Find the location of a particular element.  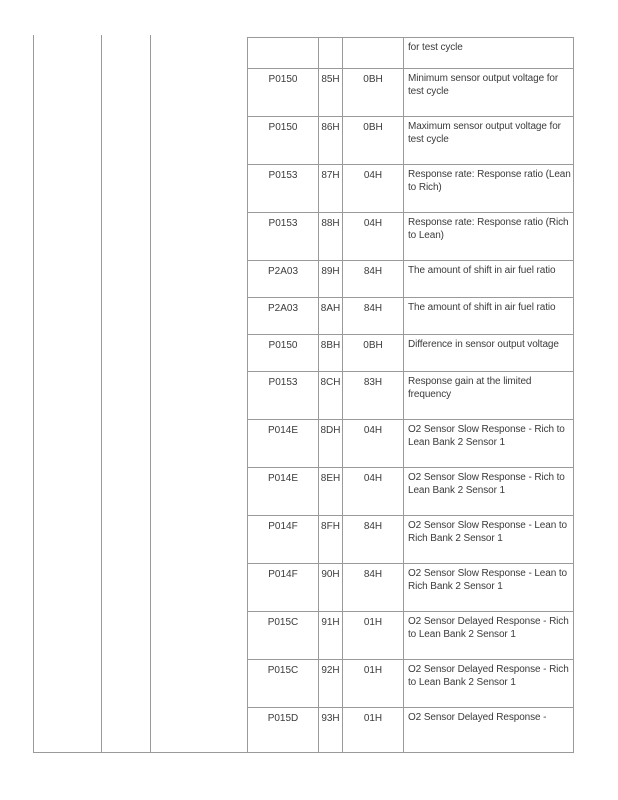

description-cell: Difference in sensor output voltage is located at coordinates (488, 353).